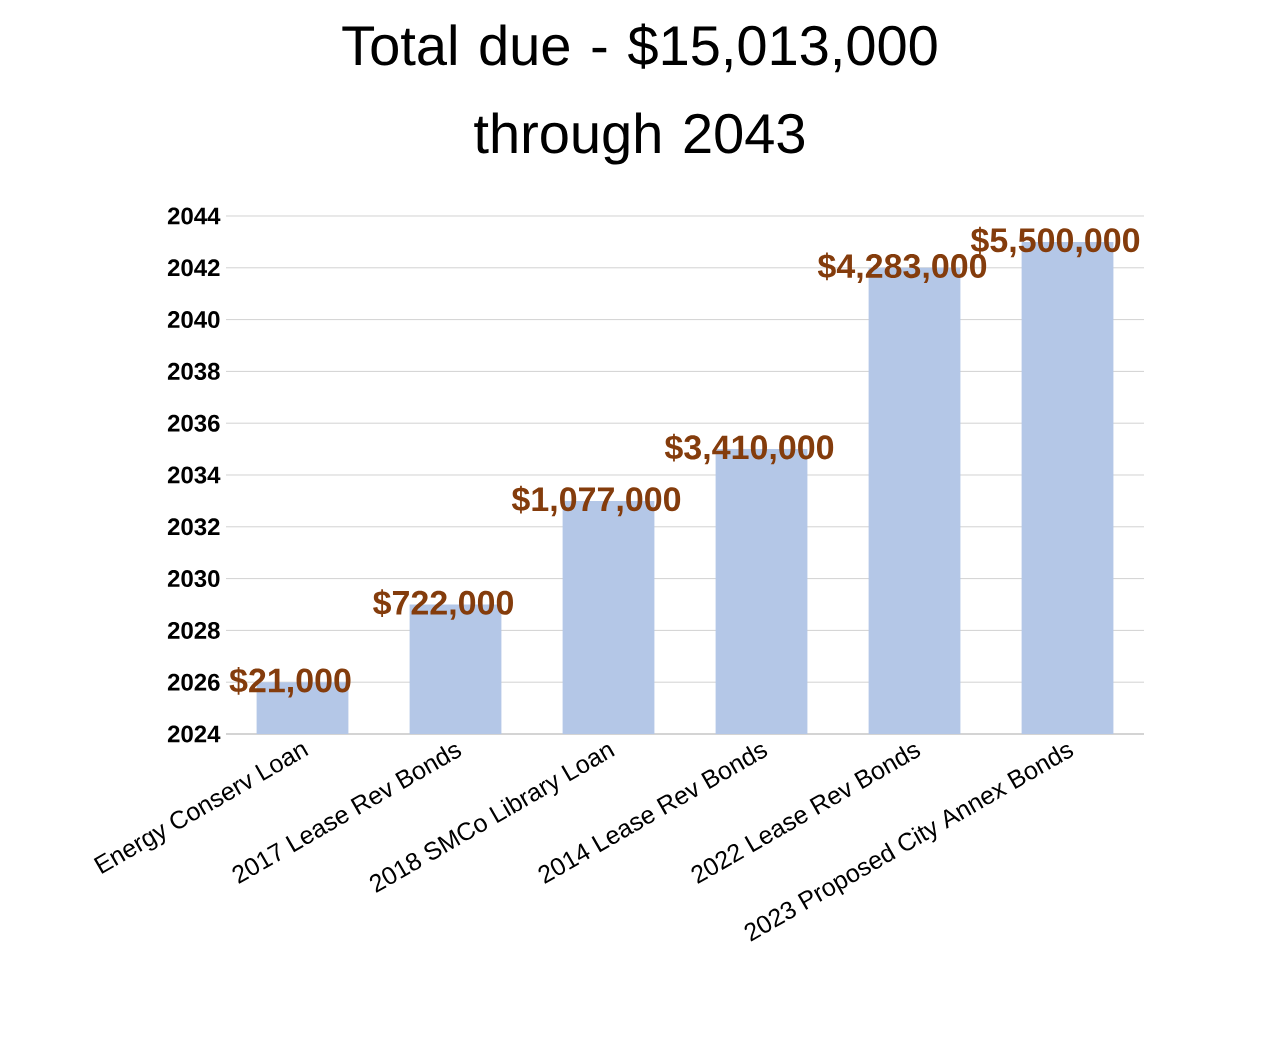  I want to click on annotation: $21,000, so click(290, 682).